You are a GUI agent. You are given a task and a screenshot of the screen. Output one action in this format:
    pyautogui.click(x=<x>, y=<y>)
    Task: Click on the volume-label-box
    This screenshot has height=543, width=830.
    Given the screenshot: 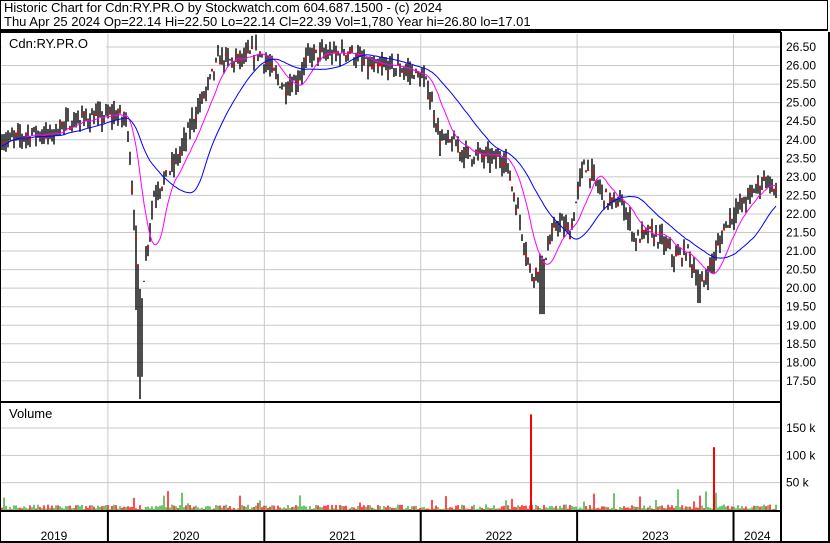 What is the action you would take?
    pyautogui.click(x=33, y=413)
    